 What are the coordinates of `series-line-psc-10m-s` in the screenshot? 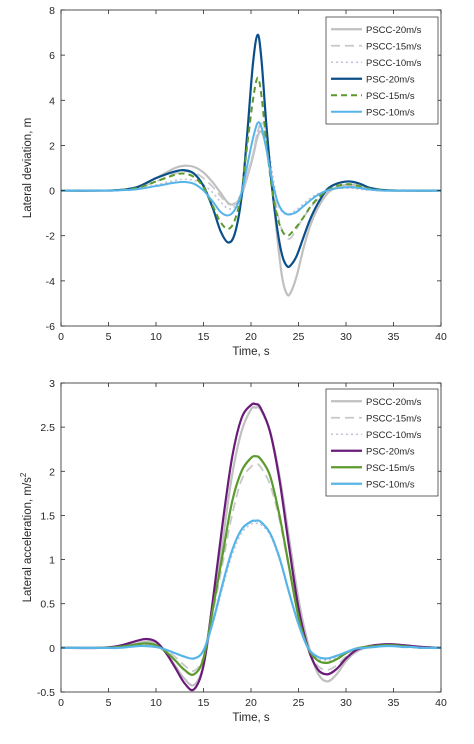 It's located at (251, 169).